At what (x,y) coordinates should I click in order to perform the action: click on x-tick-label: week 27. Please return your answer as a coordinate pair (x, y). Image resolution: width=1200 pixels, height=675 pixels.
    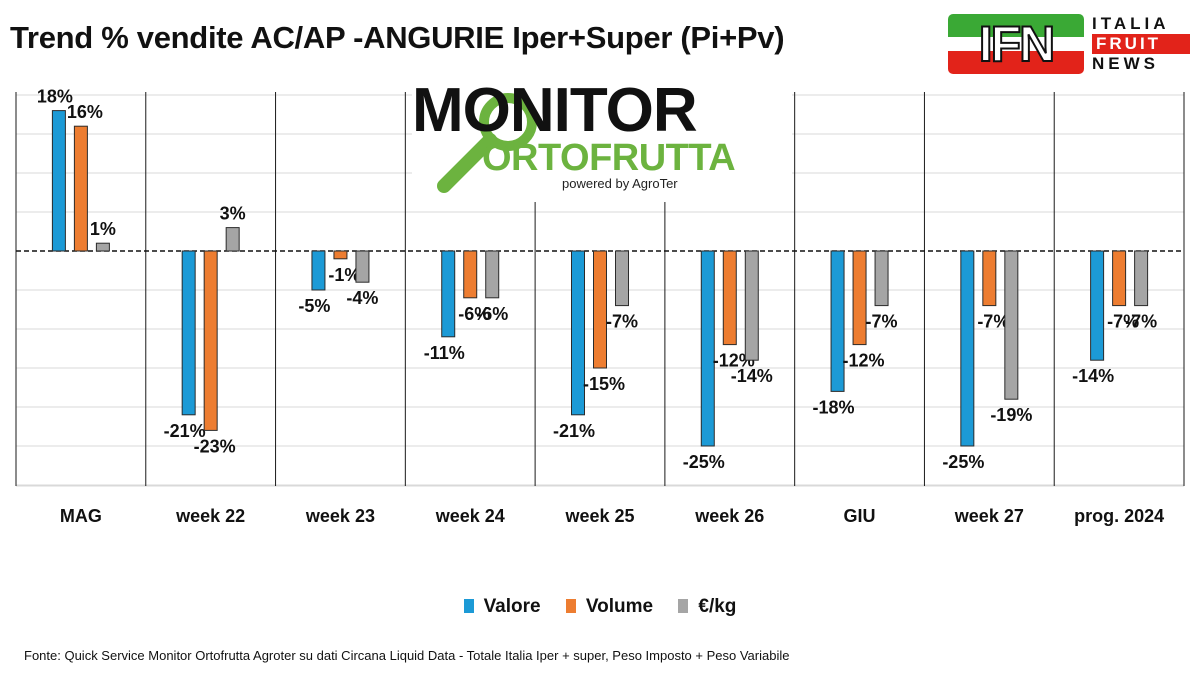
    Looking at the image, I should click on (989, 516).